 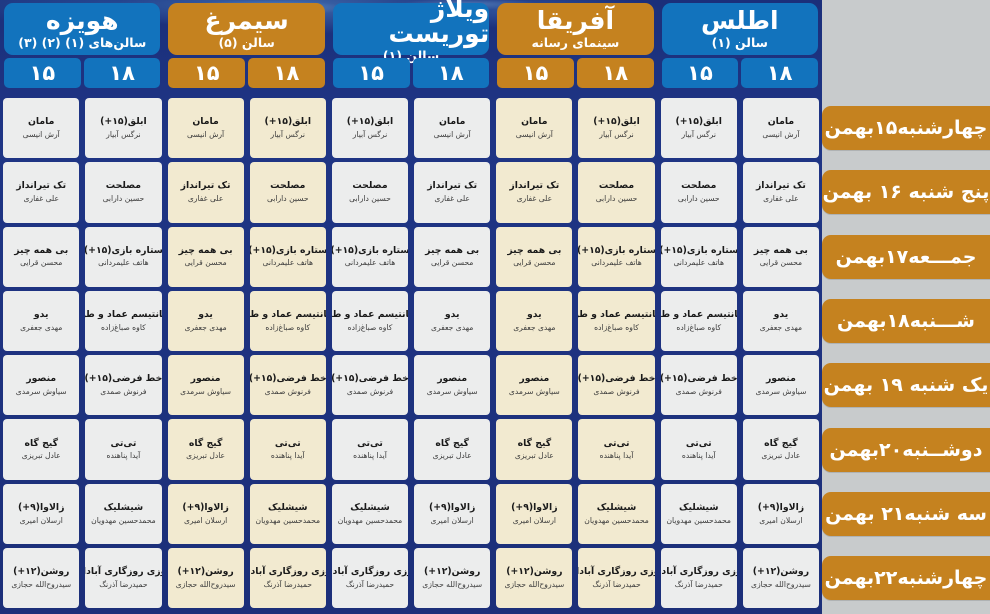 What do you see at coordinates (906, 513) in the screenshot?
I see `day-label-7: سه شنبه۲۱ بهمن` at bounding box center [906, 513].